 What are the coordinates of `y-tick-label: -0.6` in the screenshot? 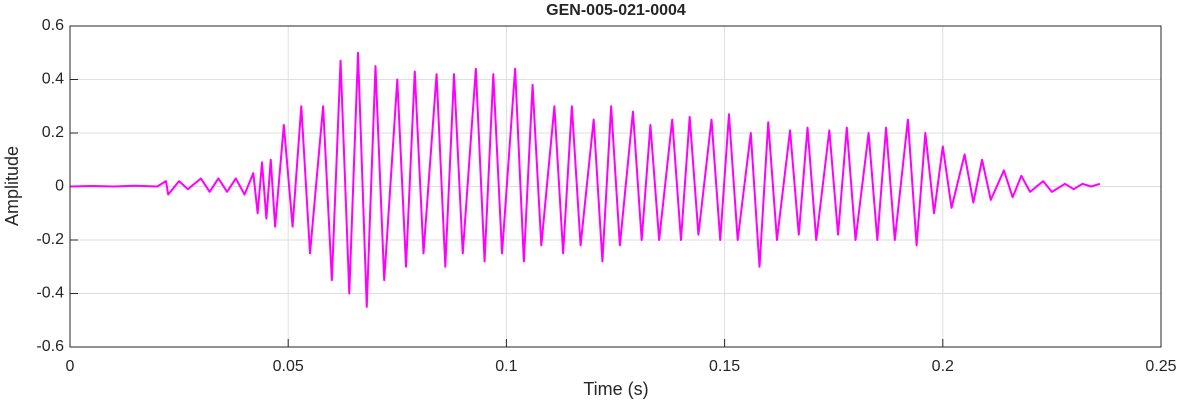 It's located at (50, 346).